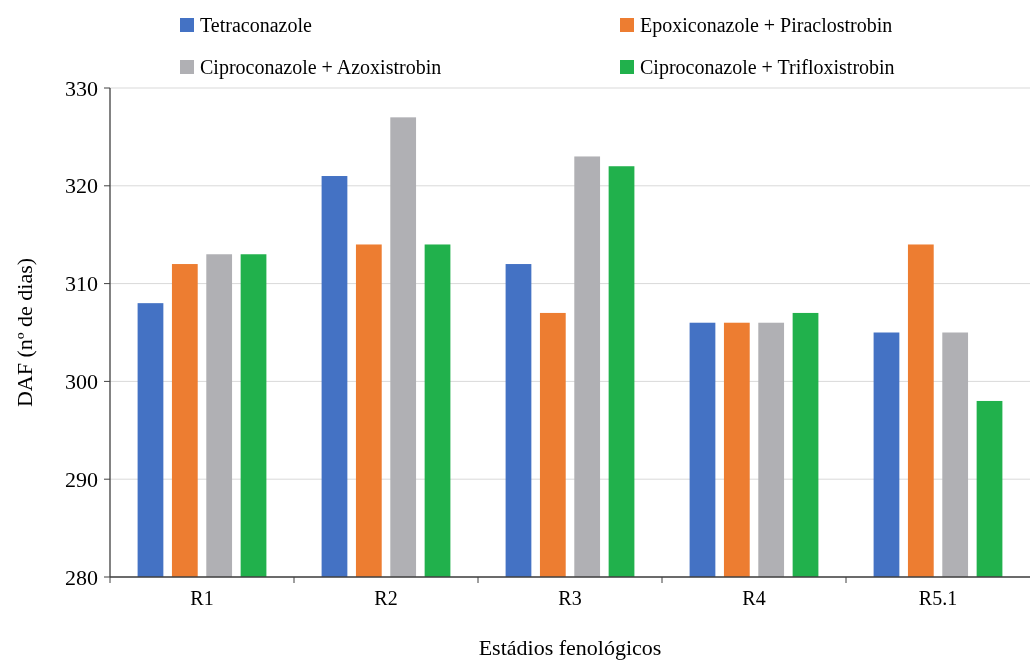 The height and width of the screenshot is (661, 1031). I want to click on x-tick-label: R2, so click(386, 598).